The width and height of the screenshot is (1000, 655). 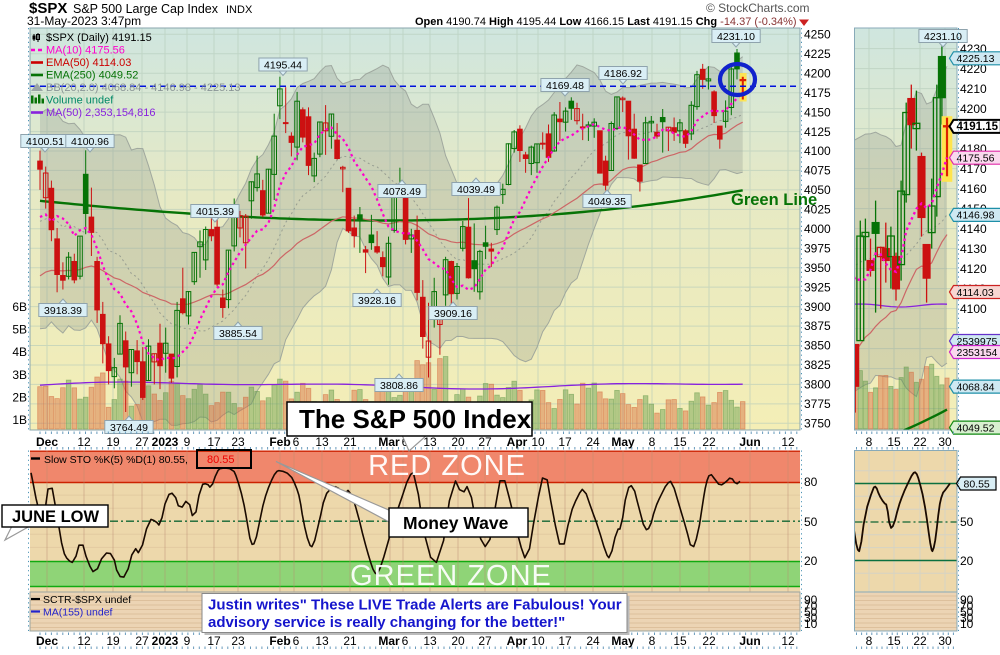 What do you see at coordinates (215, 212) in the screenshot?
I see `svg-text: 4015.39` at bounding box center [215, 212].